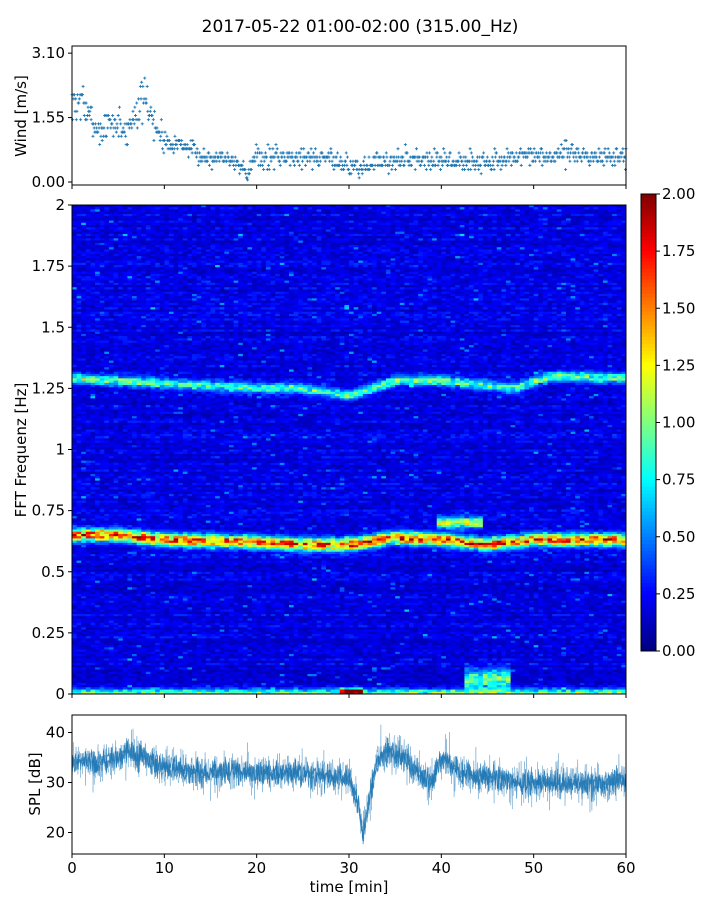  What do you see at coordinates (360, 27) in the screenshot?
I see `figure-title: 2017-05-22 01:00-02:00 (315.00_Hz)` at bounding box center [360, 27].